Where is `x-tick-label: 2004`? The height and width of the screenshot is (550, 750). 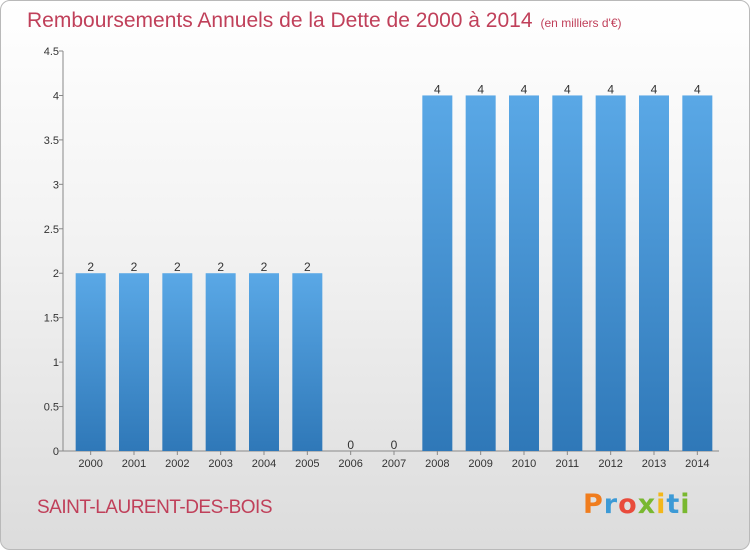 x-tick-label: 2004 is located at coordinates (264, 464).